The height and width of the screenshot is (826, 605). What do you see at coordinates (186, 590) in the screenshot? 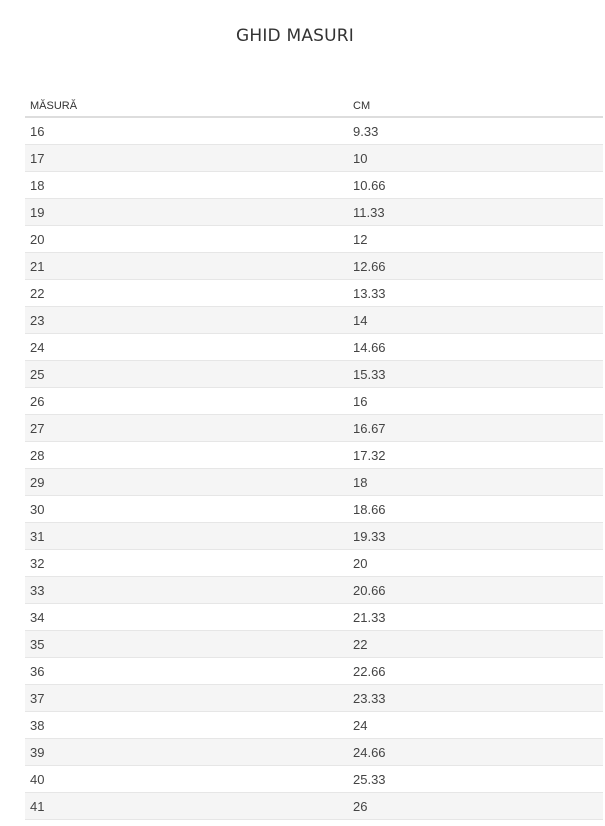
I see `size-cell: 33` at bounding box center [186, 590].